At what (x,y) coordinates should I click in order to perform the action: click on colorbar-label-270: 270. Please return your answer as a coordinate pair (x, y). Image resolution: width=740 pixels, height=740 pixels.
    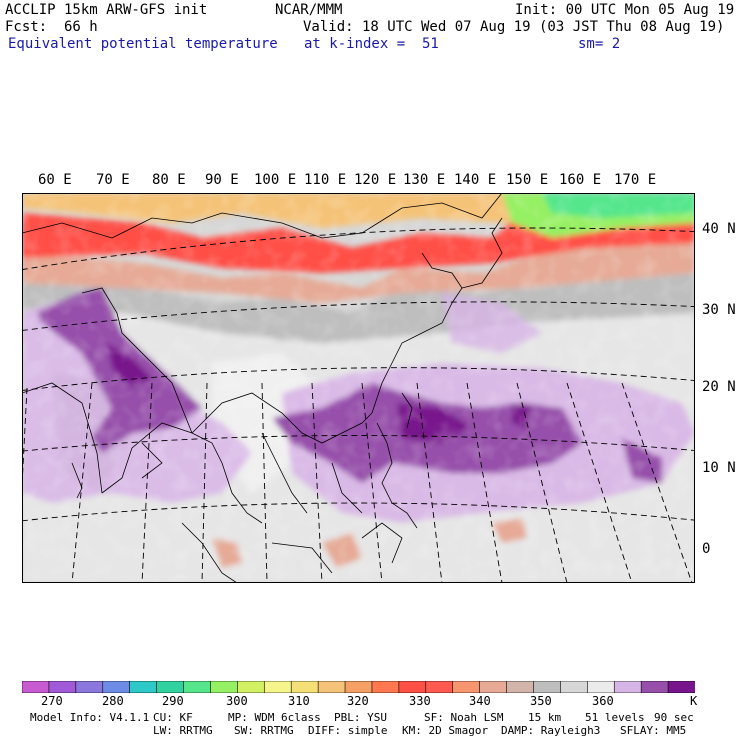
    Looking at the image, I should click on (52, 701).